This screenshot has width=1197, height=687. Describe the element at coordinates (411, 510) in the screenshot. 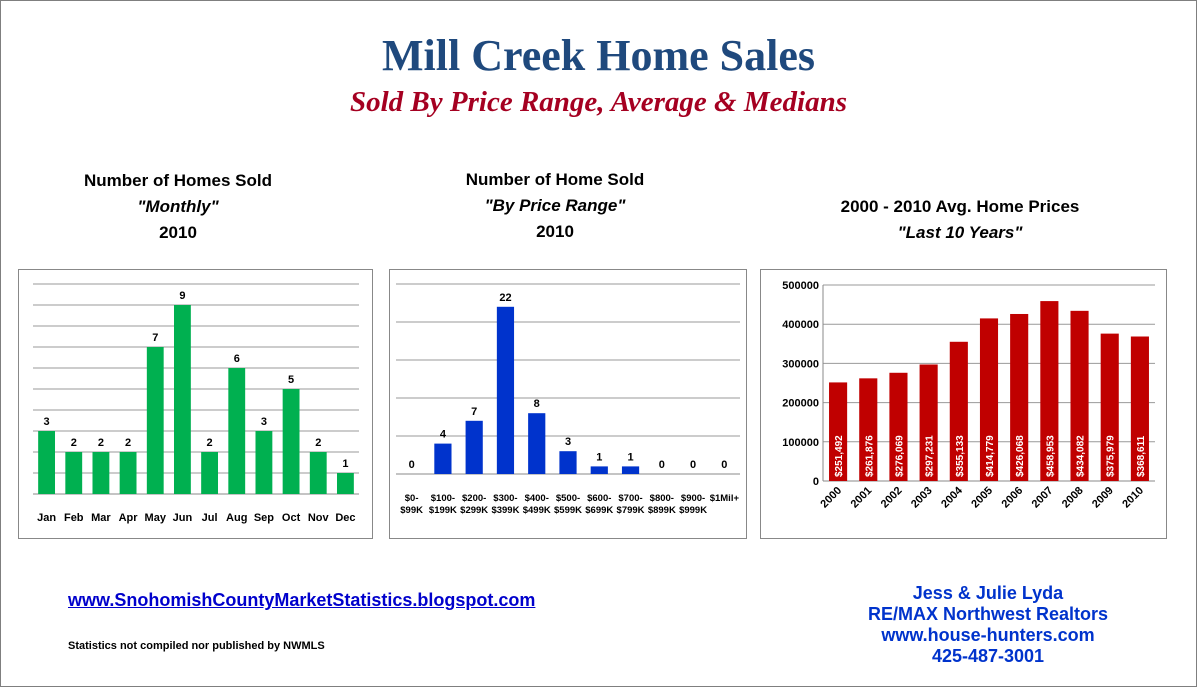

I see `x-tick-label: $99K` at that location.